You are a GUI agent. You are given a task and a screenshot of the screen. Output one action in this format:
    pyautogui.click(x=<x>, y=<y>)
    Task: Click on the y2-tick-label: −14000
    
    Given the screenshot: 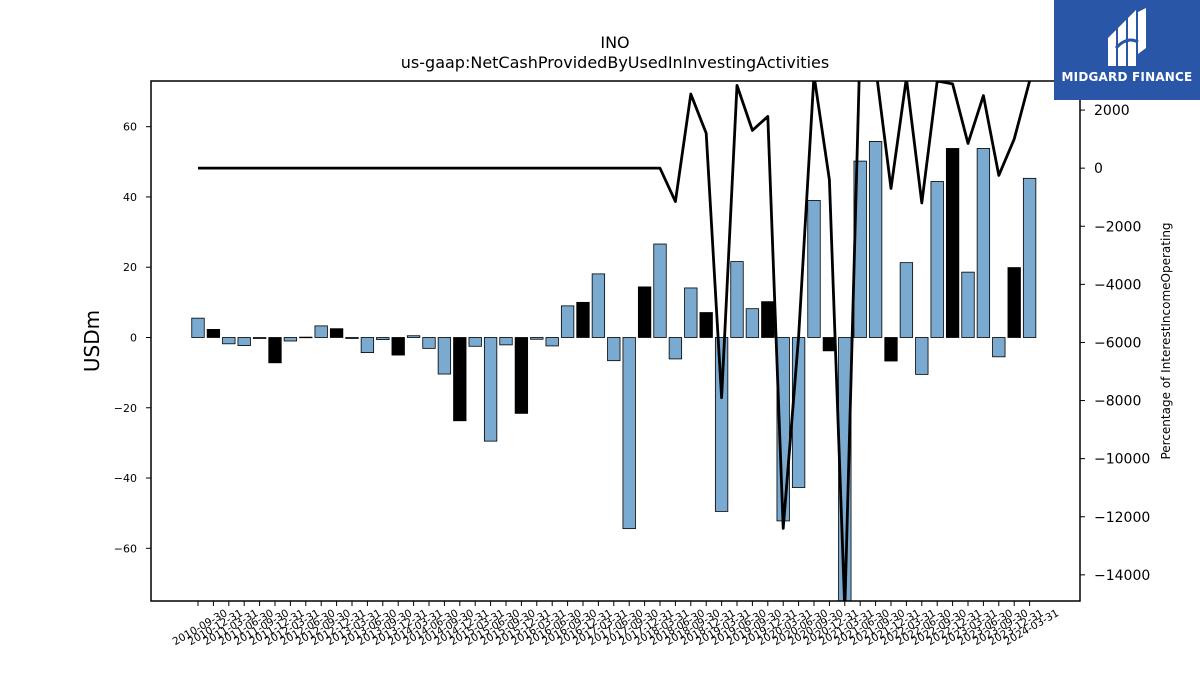 What is the action you would take?
    pyautogui.click(x=1122, y=576)
    